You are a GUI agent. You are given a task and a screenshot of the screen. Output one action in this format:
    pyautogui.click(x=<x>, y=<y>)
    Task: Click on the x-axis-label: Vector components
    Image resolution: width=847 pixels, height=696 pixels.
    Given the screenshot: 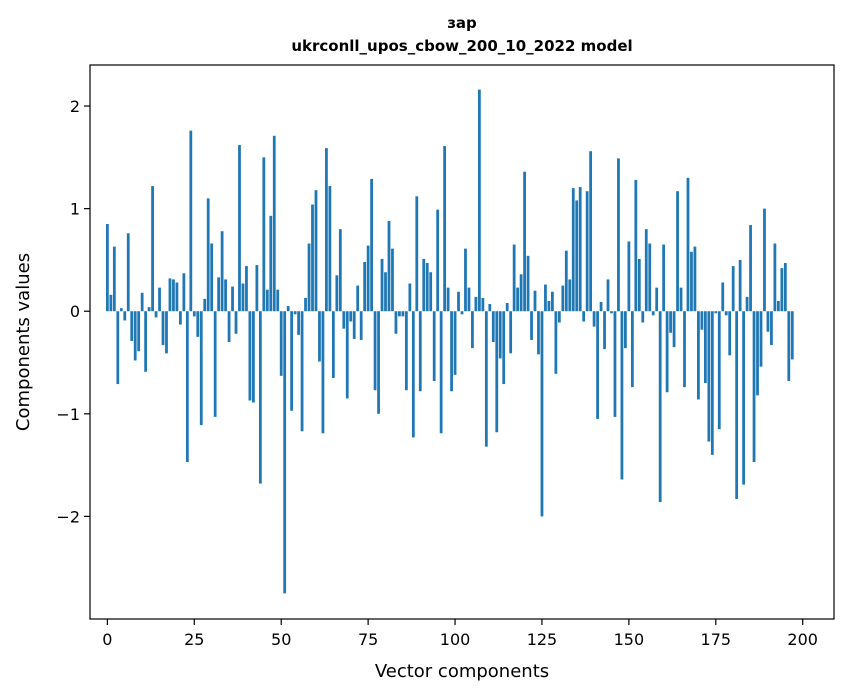 What is the action you would take?
    pyautogui.click(x=462, y=671)
    